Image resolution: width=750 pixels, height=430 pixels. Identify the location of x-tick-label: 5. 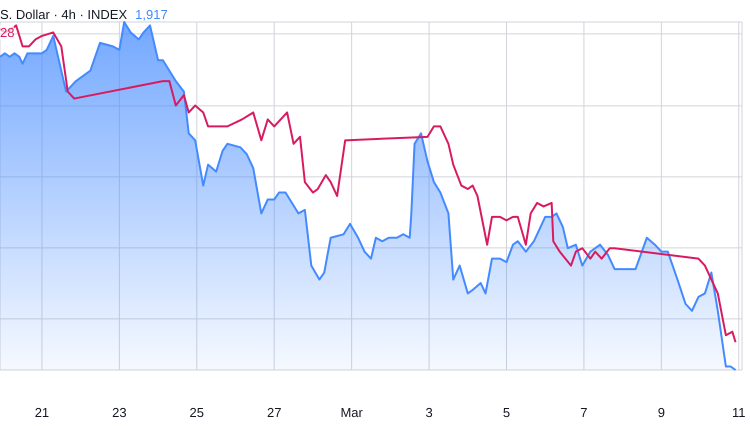
(506, 412).